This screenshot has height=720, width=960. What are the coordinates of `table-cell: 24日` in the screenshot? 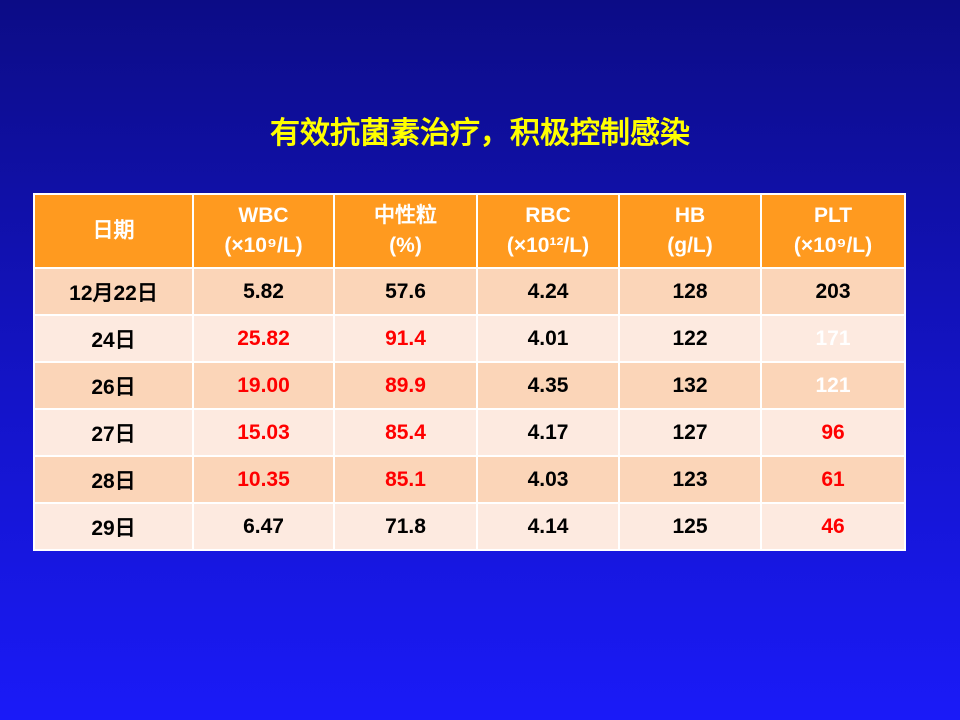 It's located at (113, 338).